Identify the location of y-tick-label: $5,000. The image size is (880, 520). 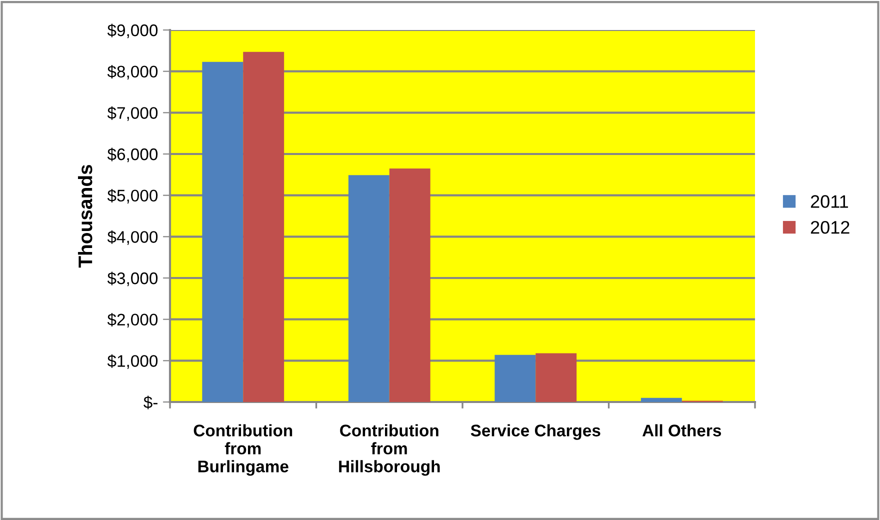
(132, 196).